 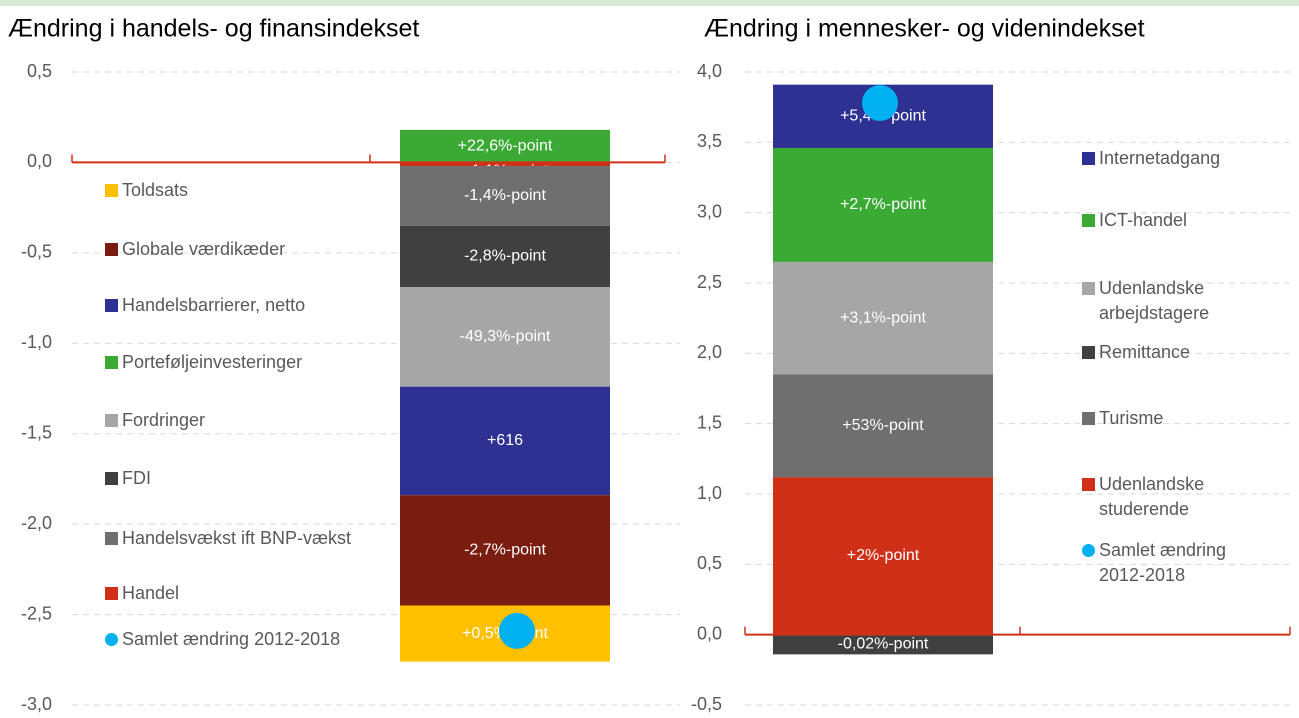 I want to click on data-label: +3,1%-point, so click(x=883, y=317).